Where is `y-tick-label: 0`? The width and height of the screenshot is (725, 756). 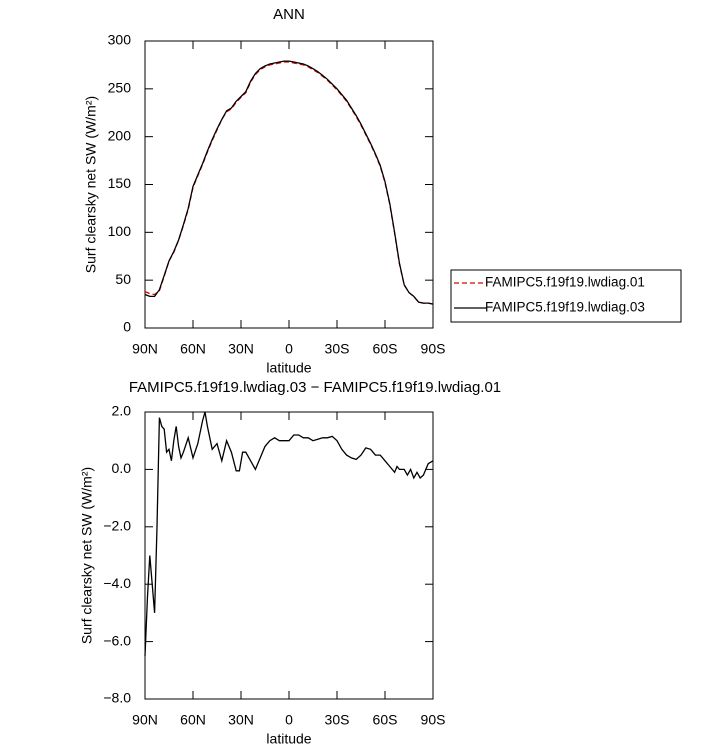 y-tick-label: 0 is located at coordinates (127, 327).